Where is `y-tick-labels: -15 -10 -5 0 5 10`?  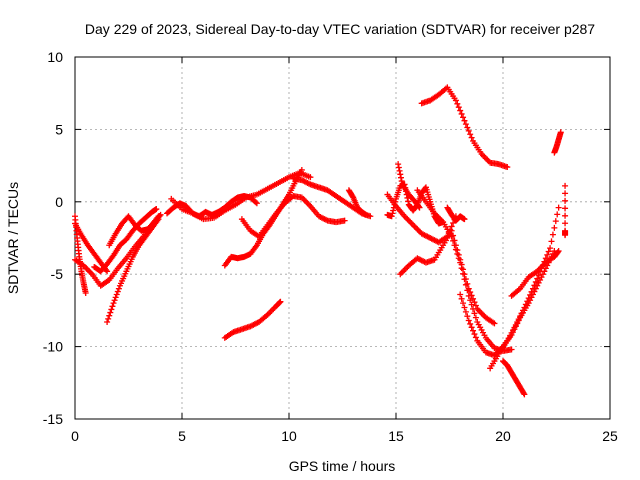
y-tick-labels: -15 -10 -5 0 5 10 is located at coordinates (53, 238).